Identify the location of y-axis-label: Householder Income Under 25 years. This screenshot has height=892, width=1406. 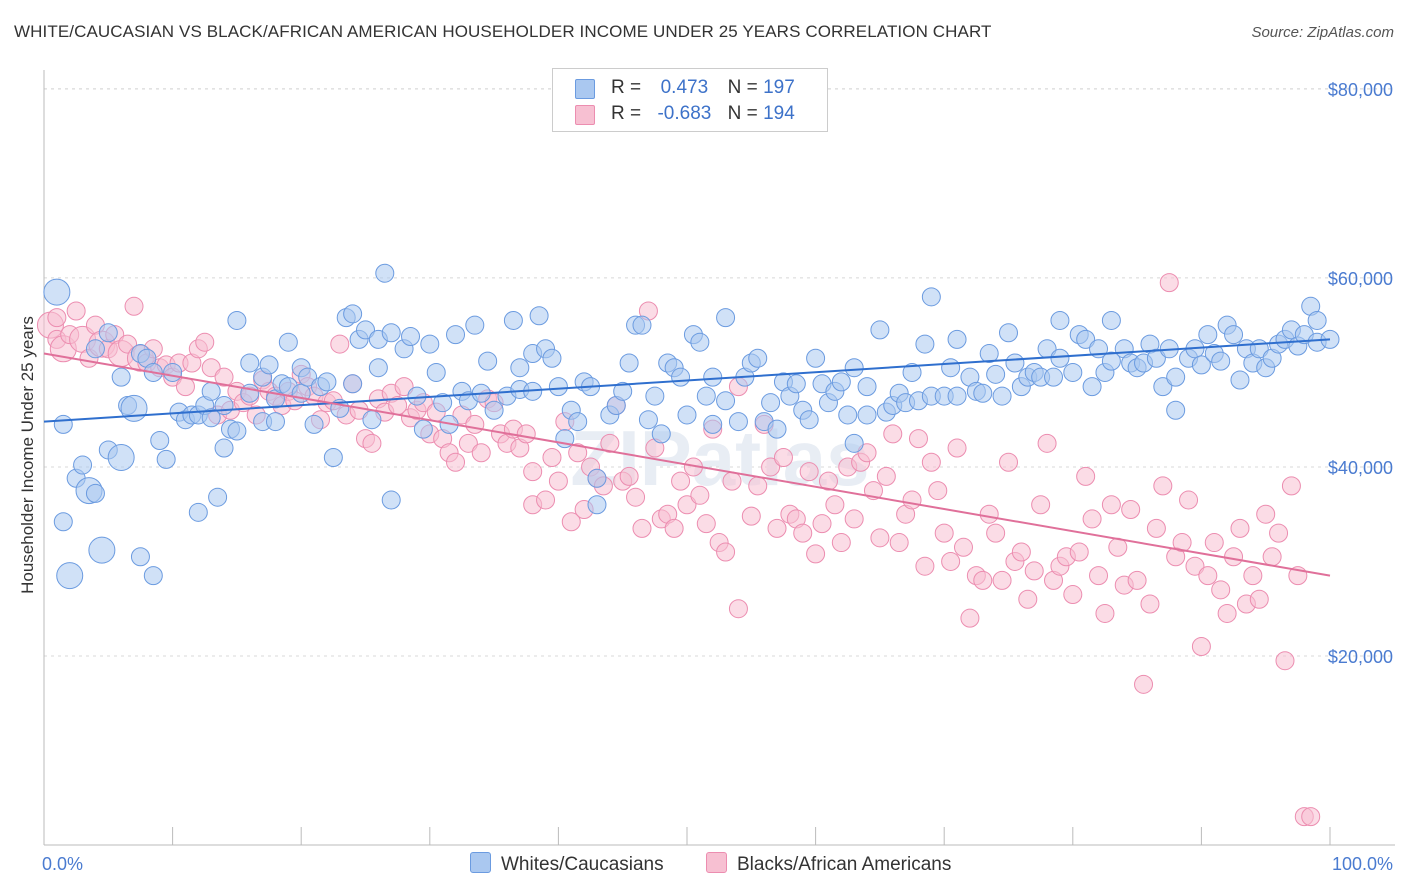
(27, 455).